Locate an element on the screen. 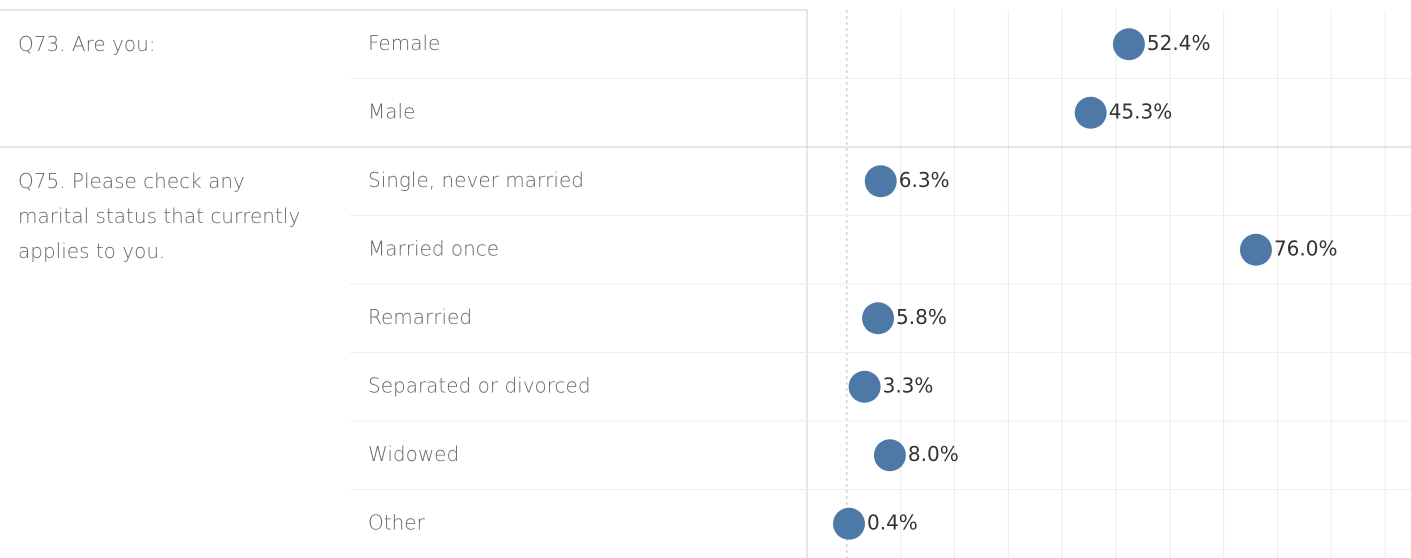 This screenshot has height=558, width=1411. value-label: 52.4% is located at coordinates (1179, 43).